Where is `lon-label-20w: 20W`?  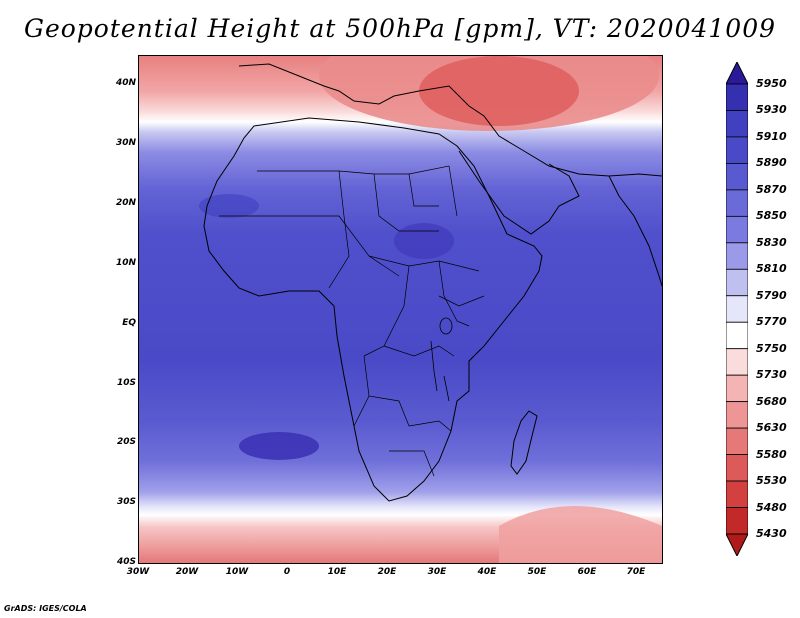
lon-label-20w: 20W is located at coordinates (187, 572).